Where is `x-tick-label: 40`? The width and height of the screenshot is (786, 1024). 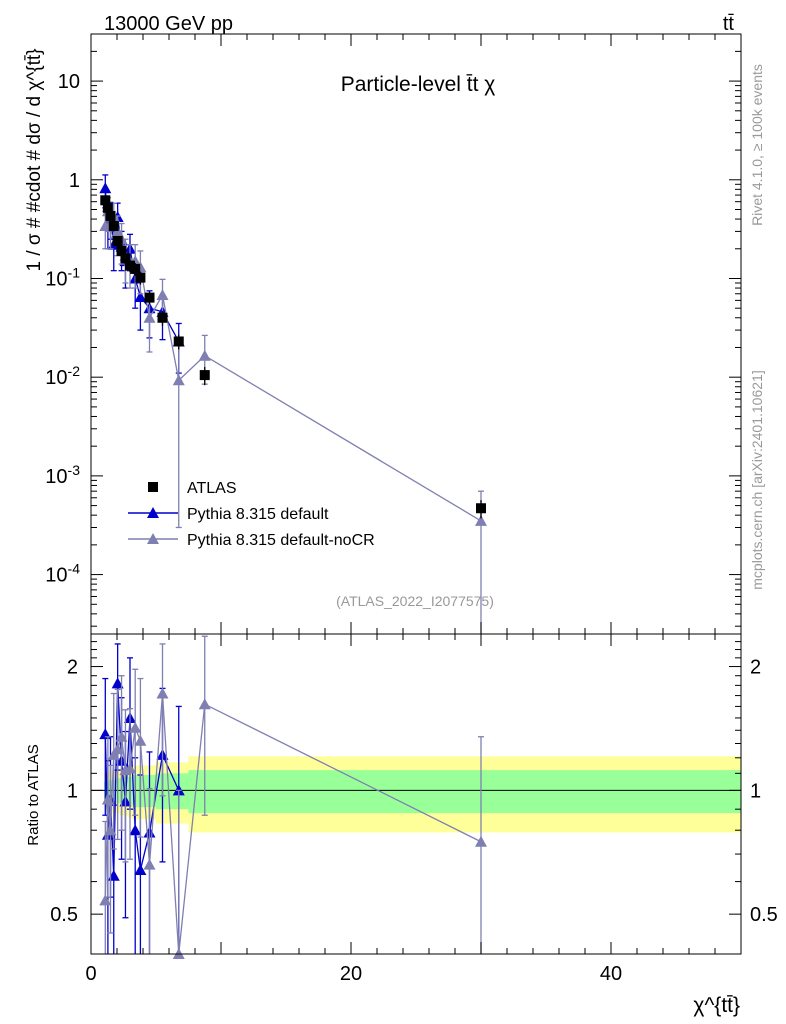 x-tick-label: 40 is located at coordinates (611, 974).